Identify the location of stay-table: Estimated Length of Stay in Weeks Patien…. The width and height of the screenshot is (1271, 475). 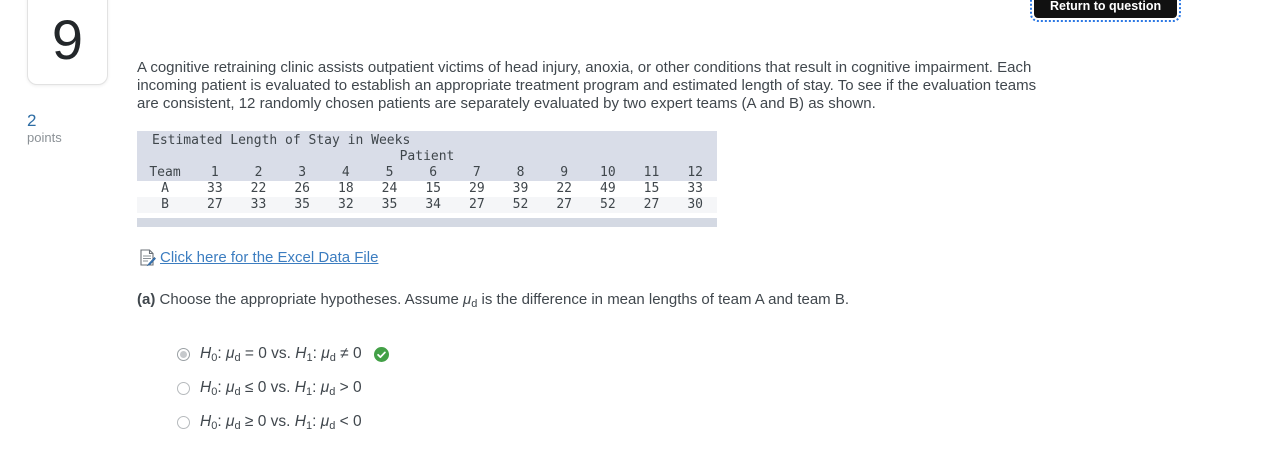
(427, 172).